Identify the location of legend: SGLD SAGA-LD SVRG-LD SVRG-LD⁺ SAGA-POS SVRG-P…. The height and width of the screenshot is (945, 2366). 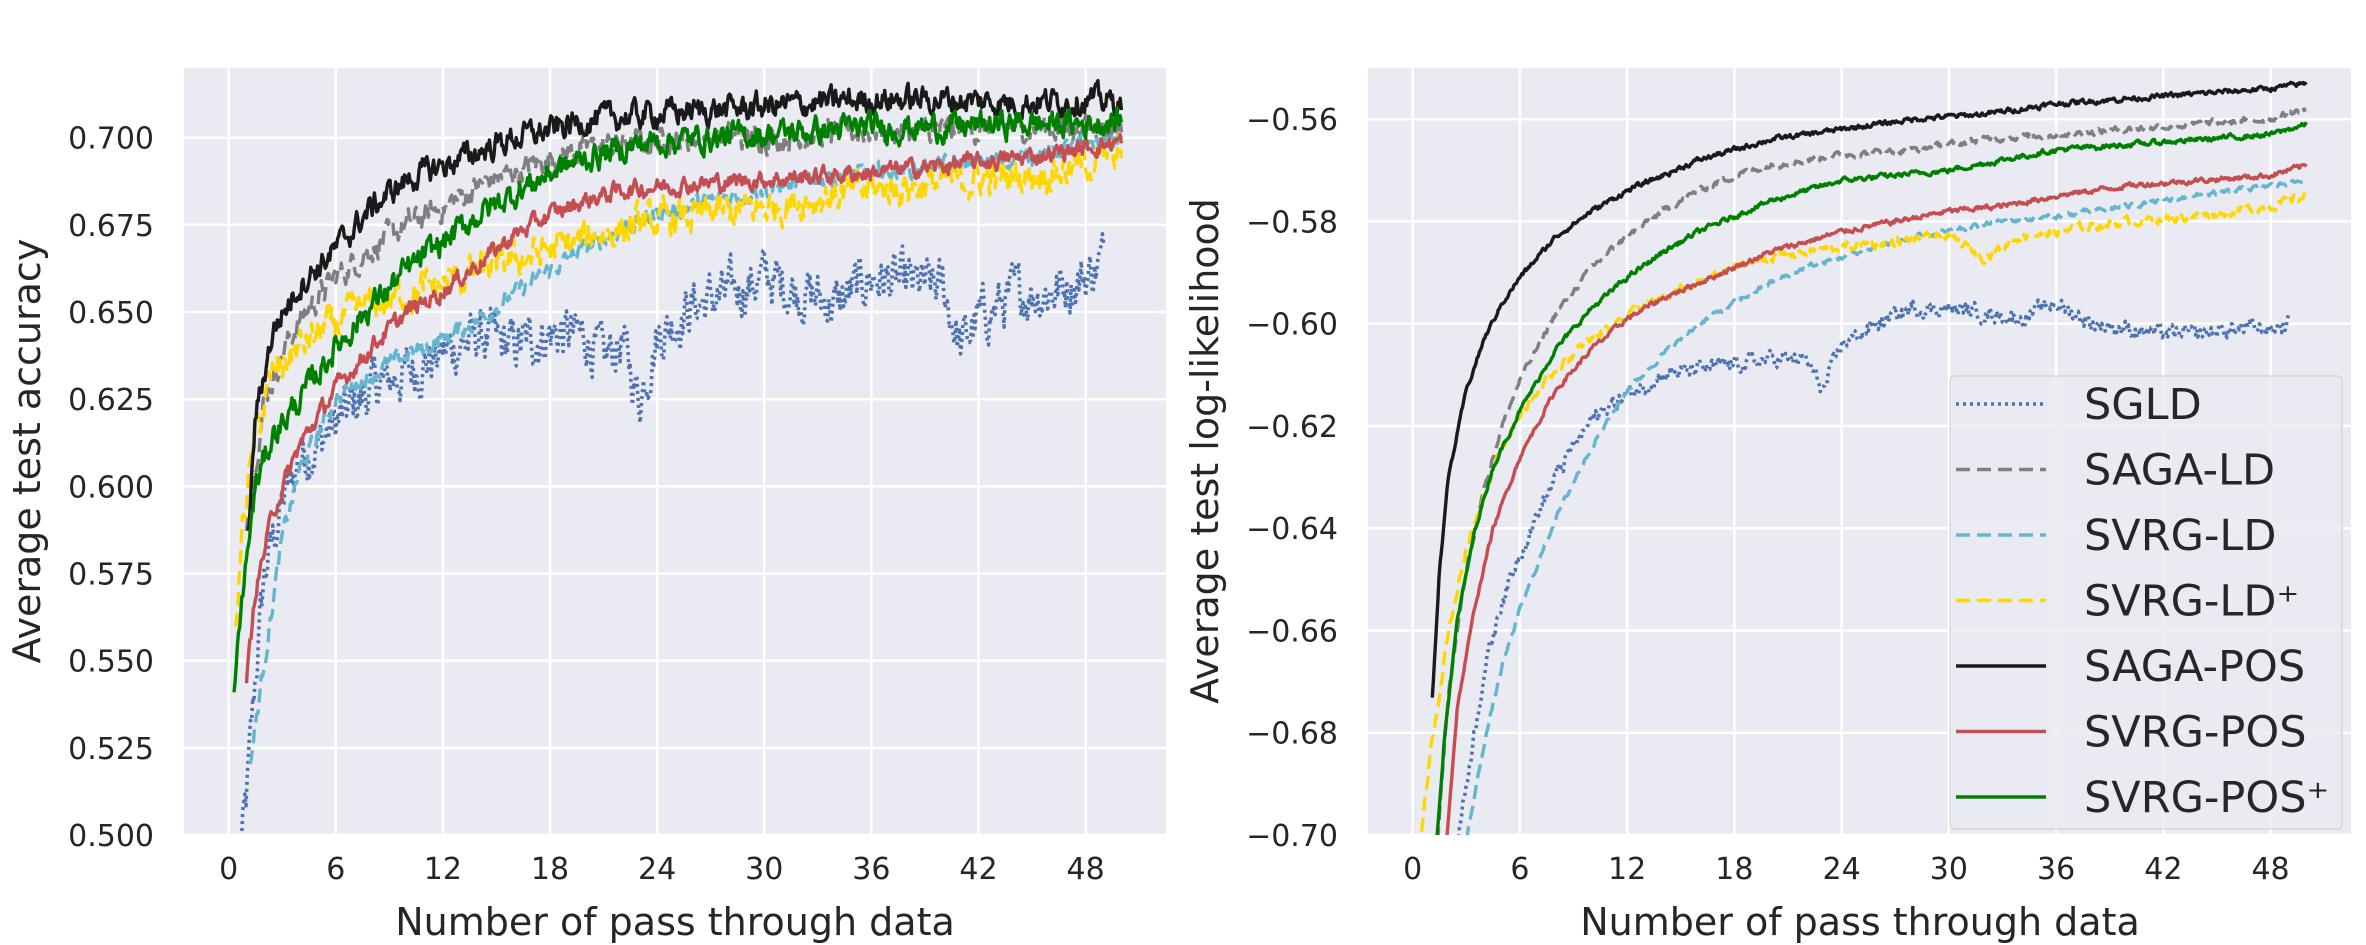
(2146, 602).